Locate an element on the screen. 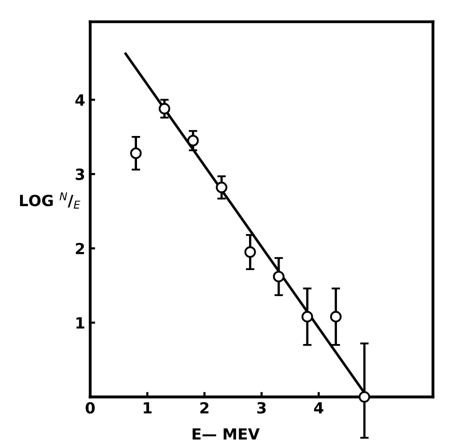 Image resolution: width=451 pixels, height=444 pixels. x-tick-label: 3 is located at coordinates (261, 408).